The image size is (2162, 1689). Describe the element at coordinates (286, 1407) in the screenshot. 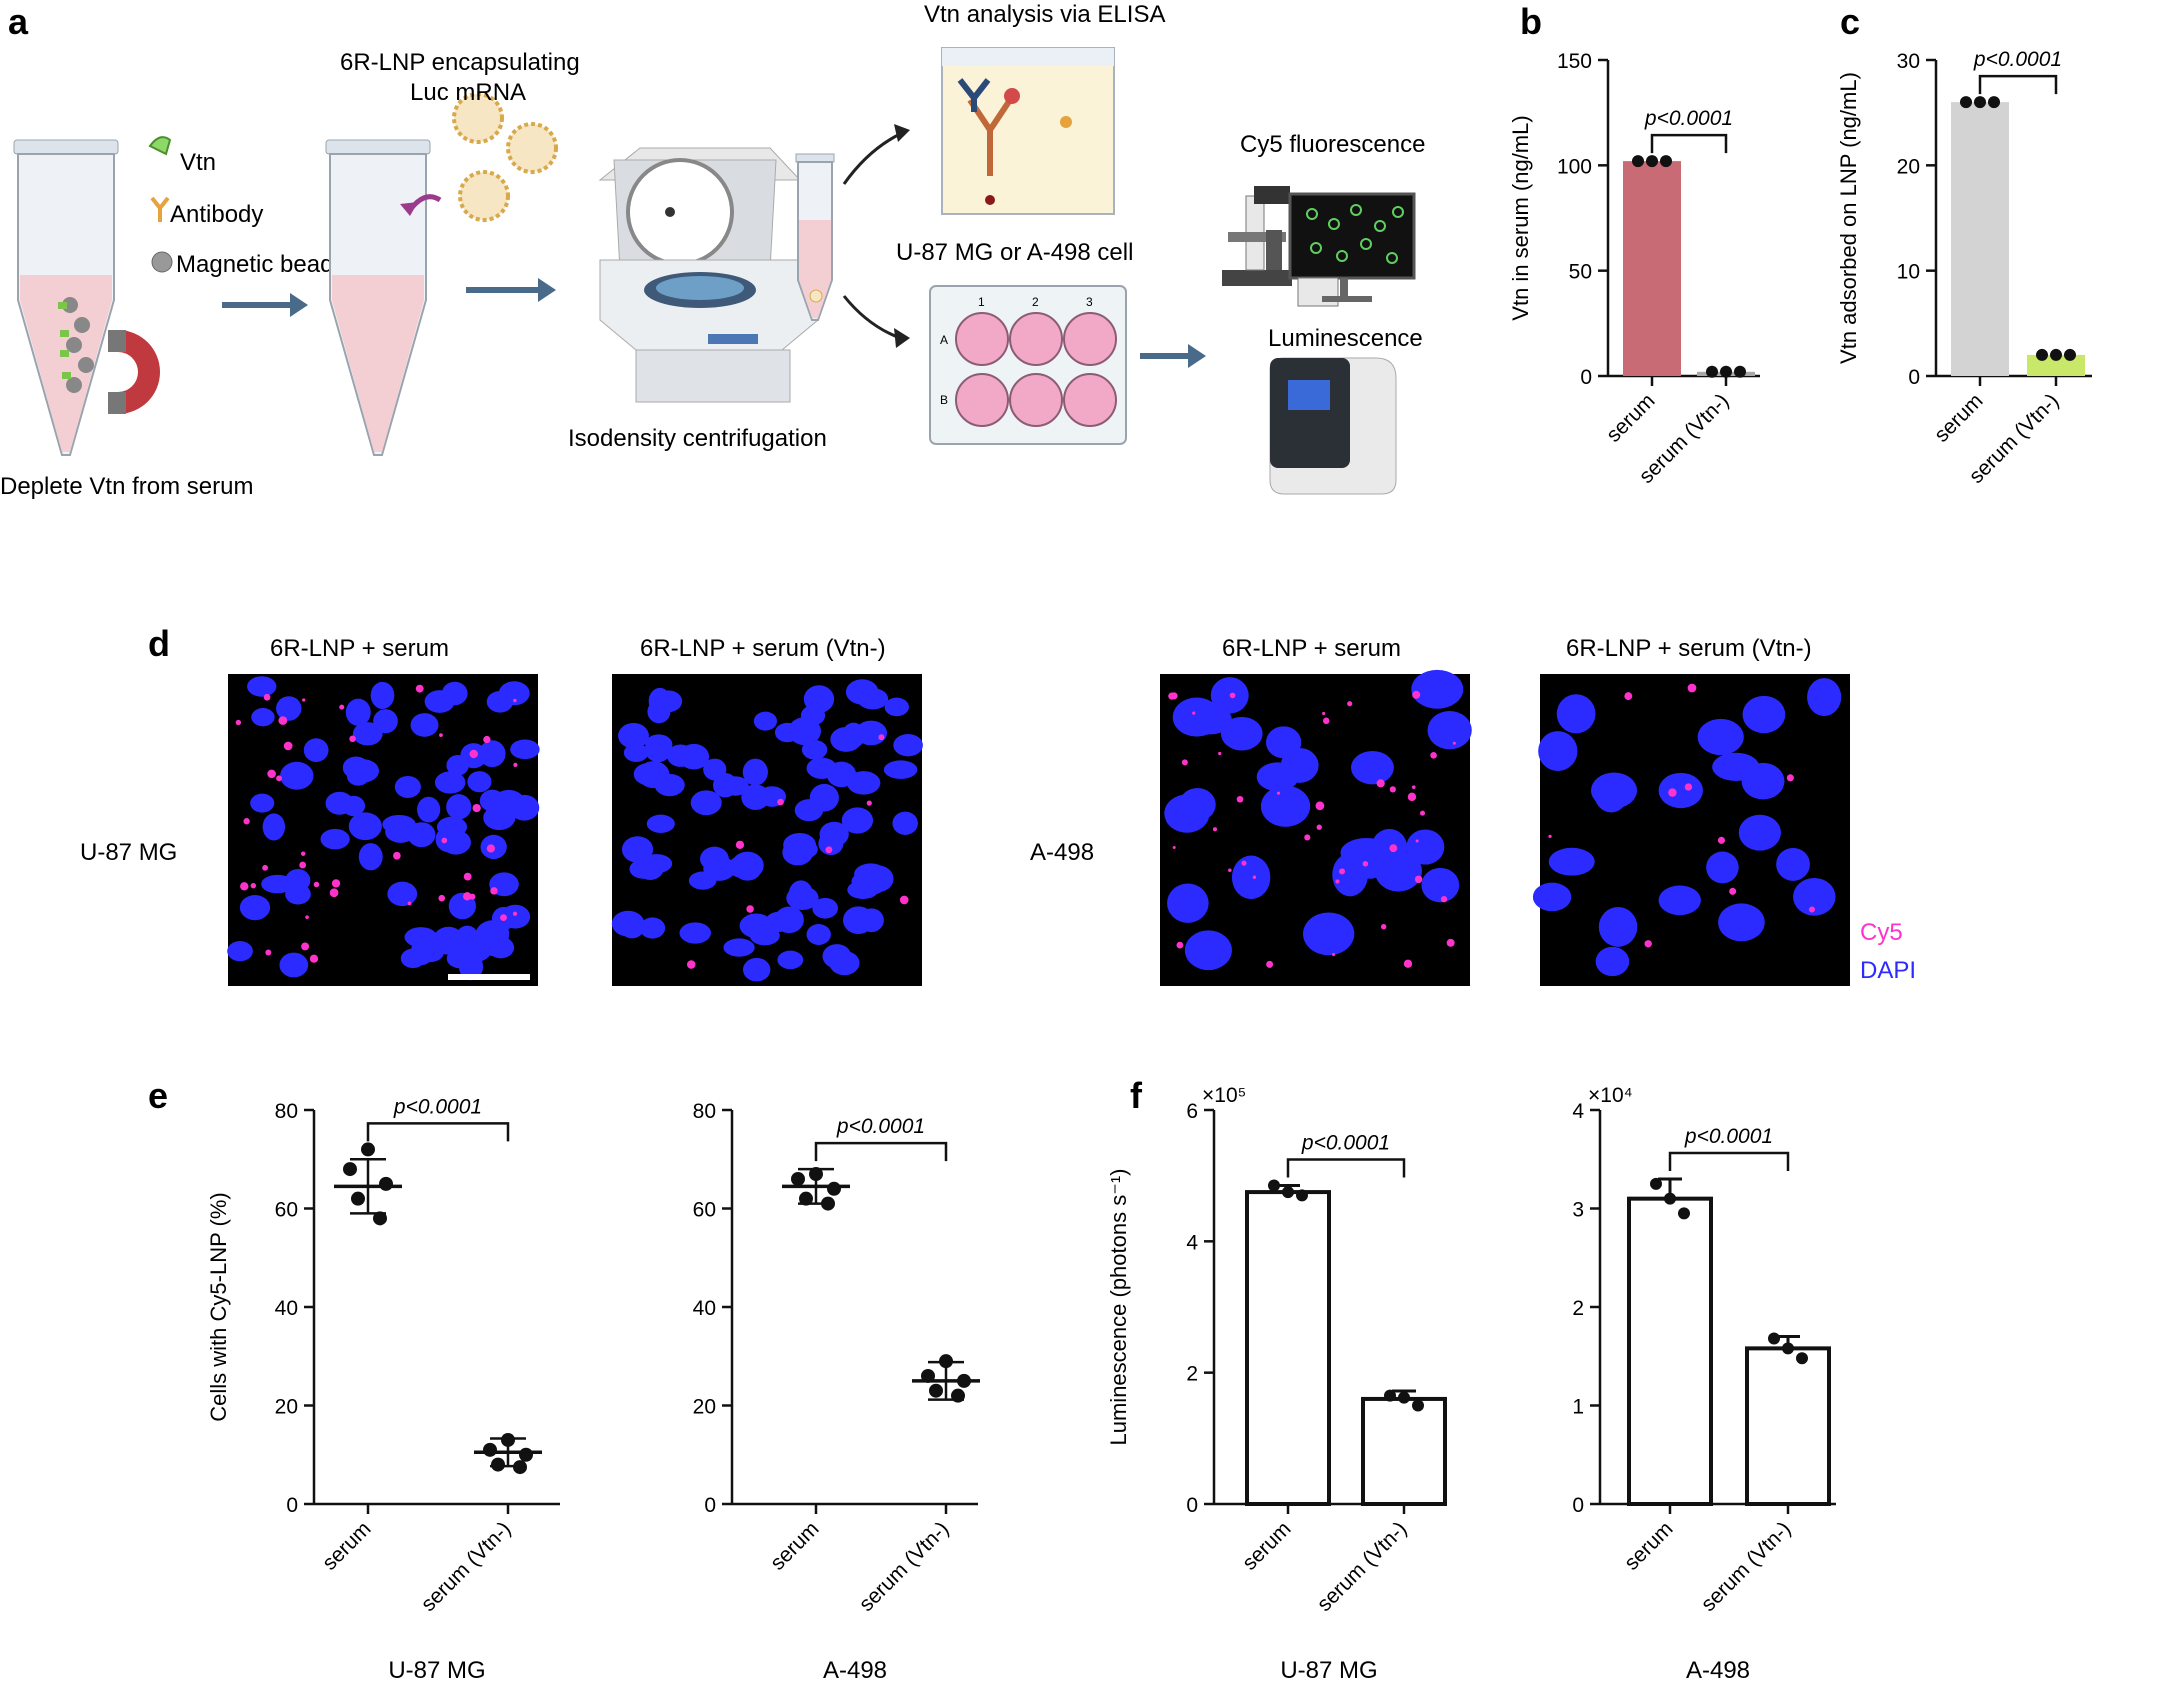

I see `y-tick-label: 20` at that location.